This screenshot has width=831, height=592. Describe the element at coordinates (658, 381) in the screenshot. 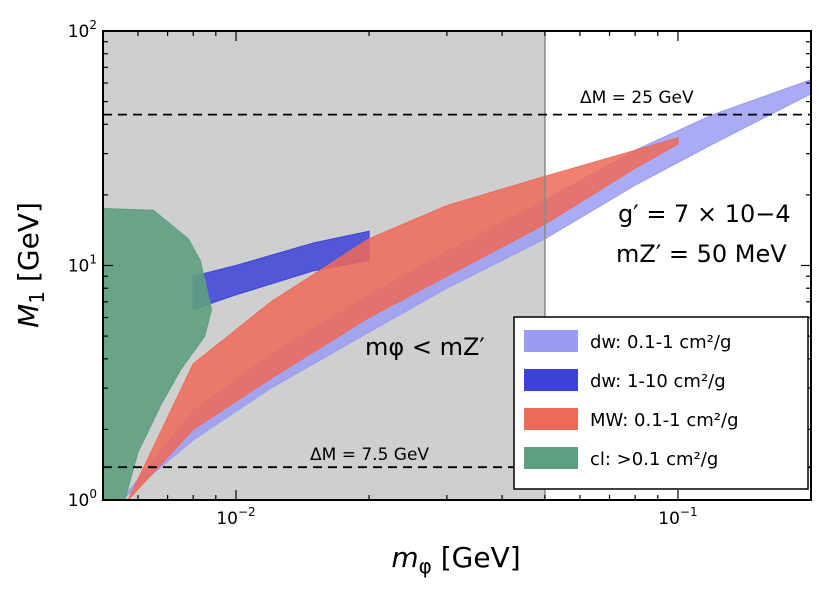

I see `legend-label-1: dw: 1-10 cm²/g` at that location.